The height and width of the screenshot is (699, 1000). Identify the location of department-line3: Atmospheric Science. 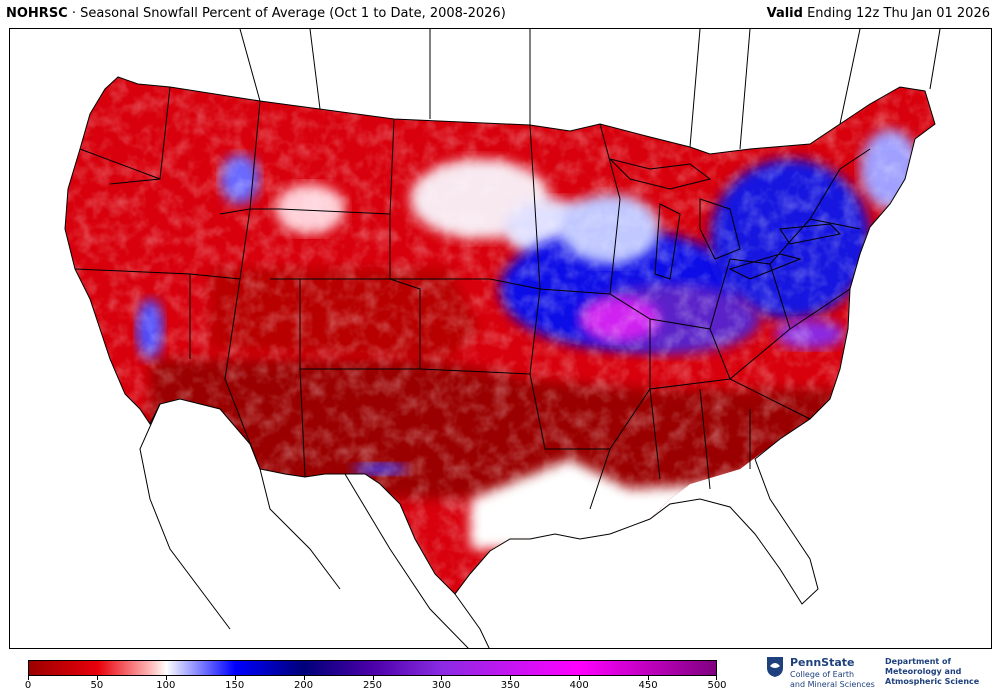
(932, 681).